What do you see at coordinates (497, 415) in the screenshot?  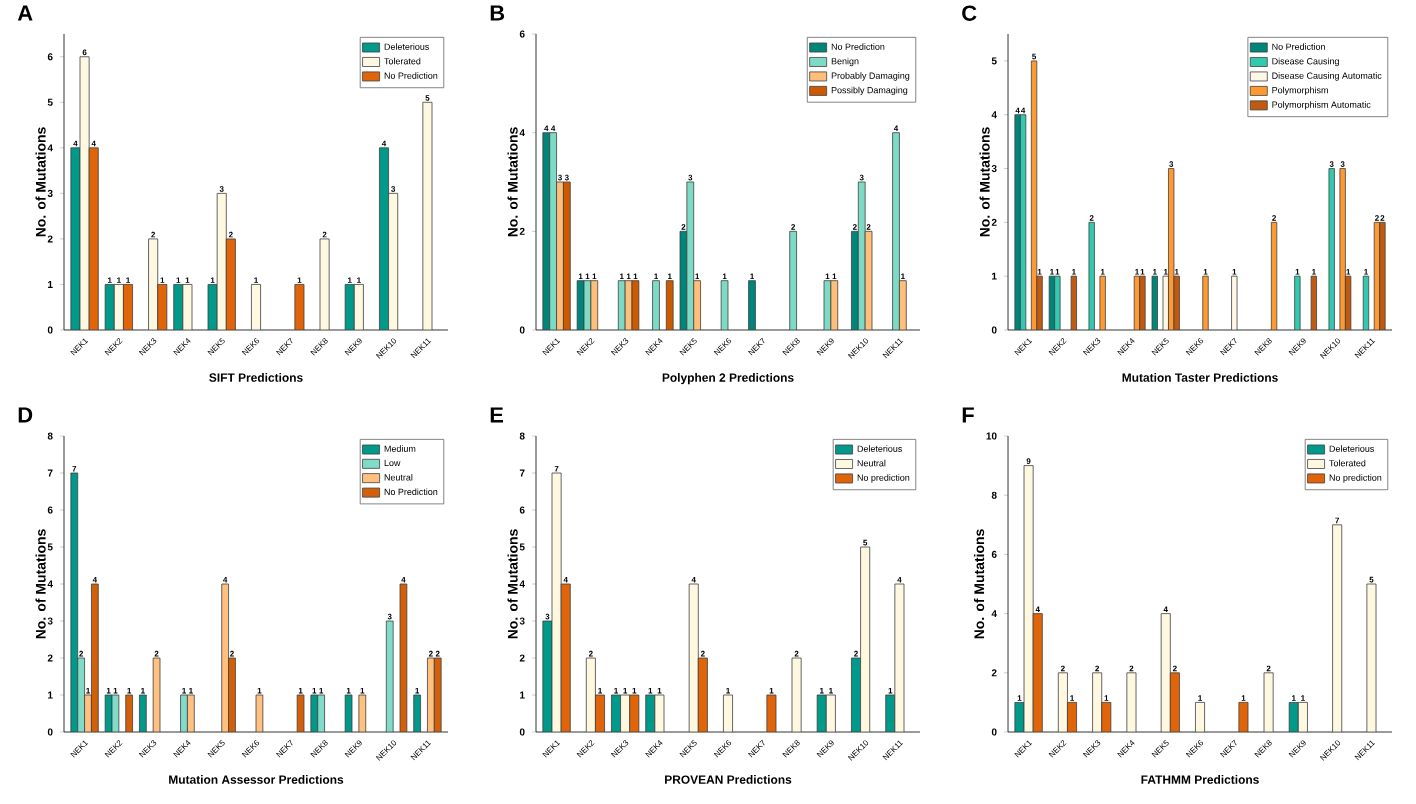 I see `chart-title: E` at bounding box center [497, 415].